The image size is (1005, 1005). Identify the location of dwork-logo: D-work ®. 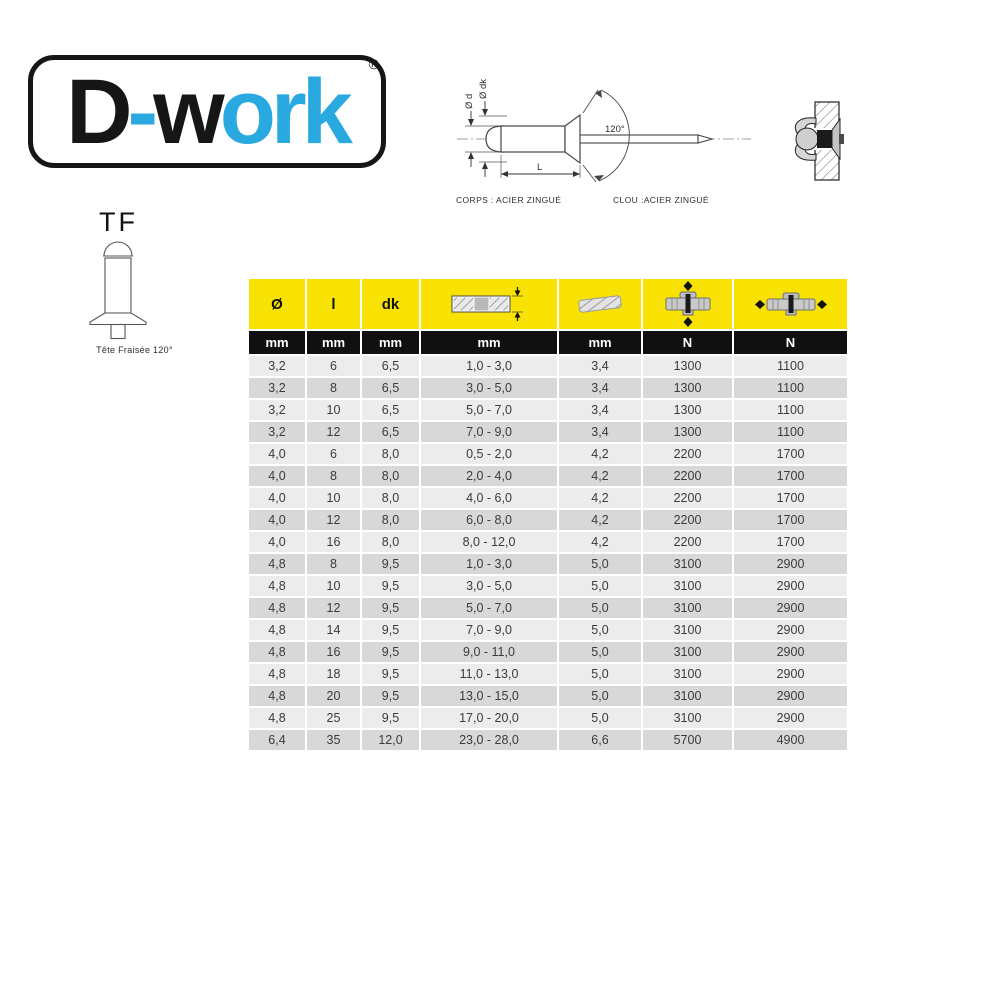
(207, 111).